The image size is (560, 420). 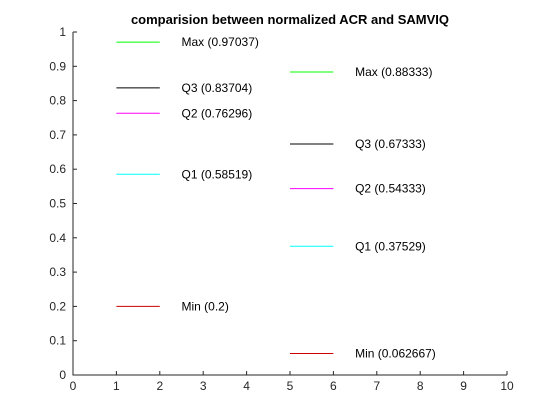 I want to click on stat-label-q2: Q2 (0.54333), so click(x=390, y=189).